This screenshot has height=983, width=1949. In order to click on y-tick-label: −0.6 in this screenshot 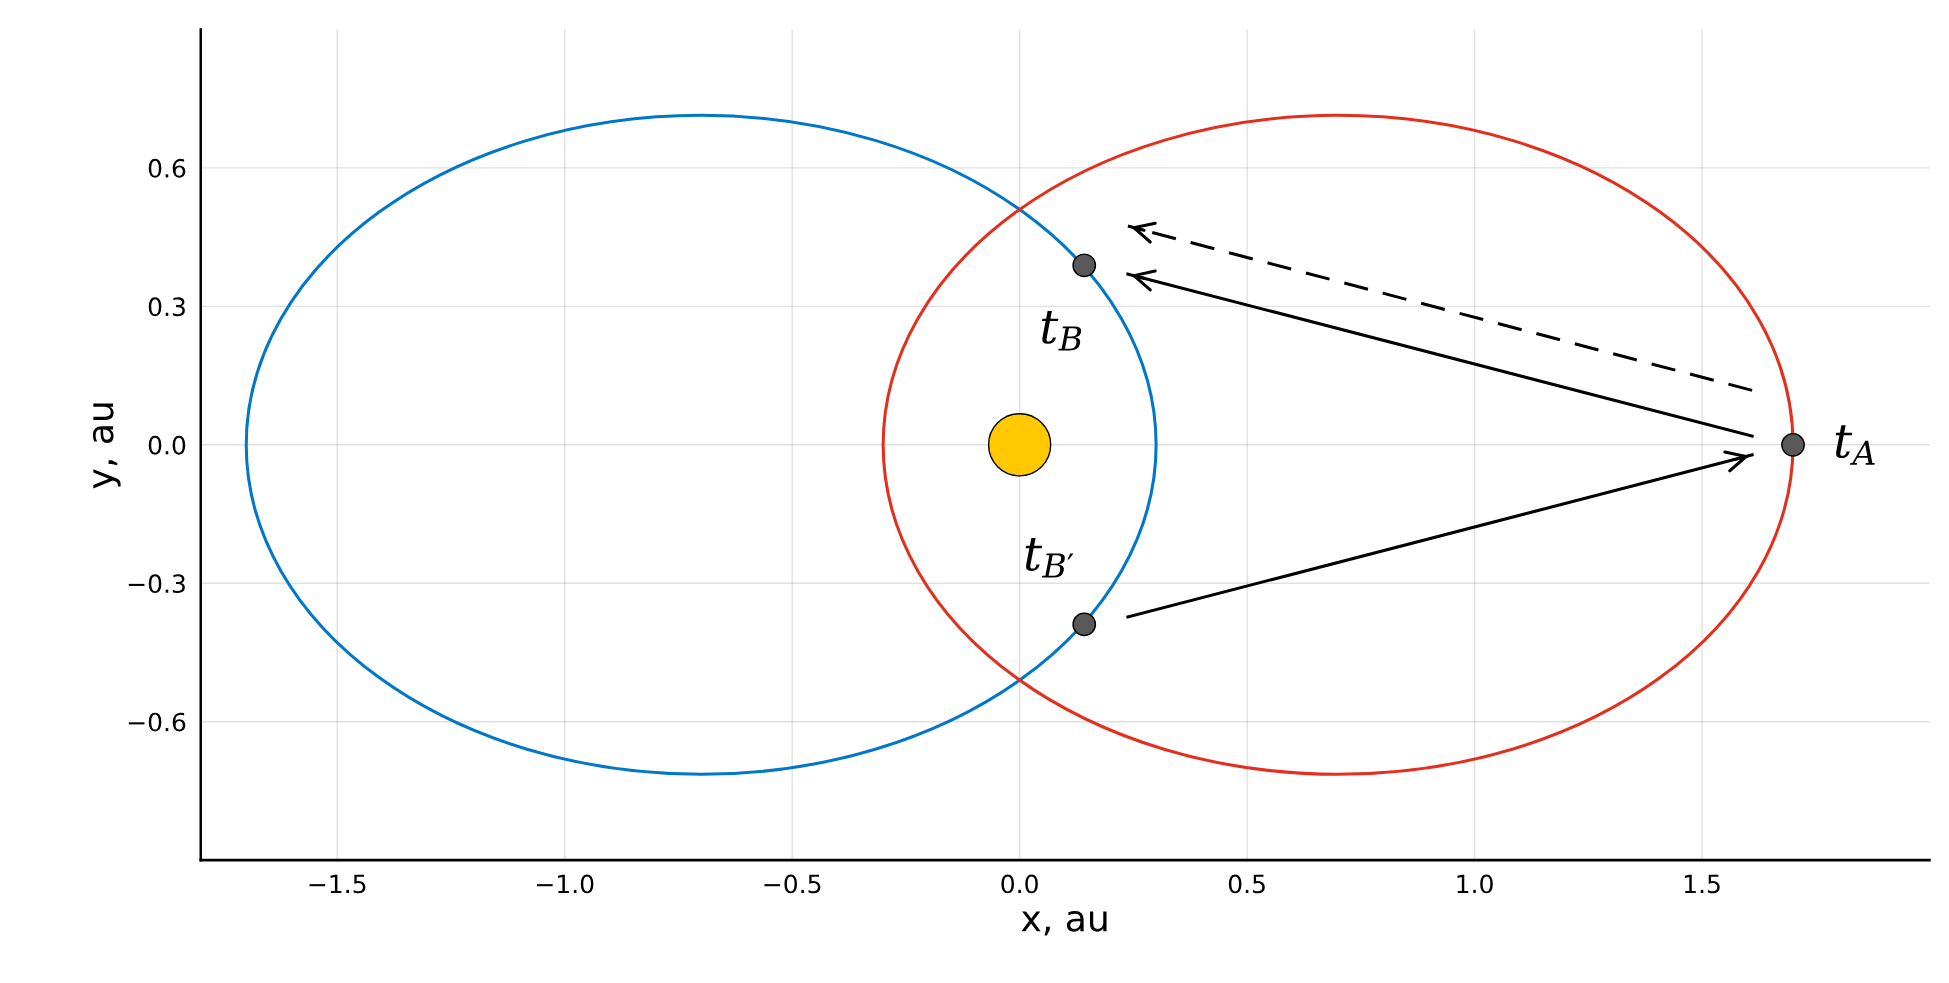, I will do `click(157, 722)`.